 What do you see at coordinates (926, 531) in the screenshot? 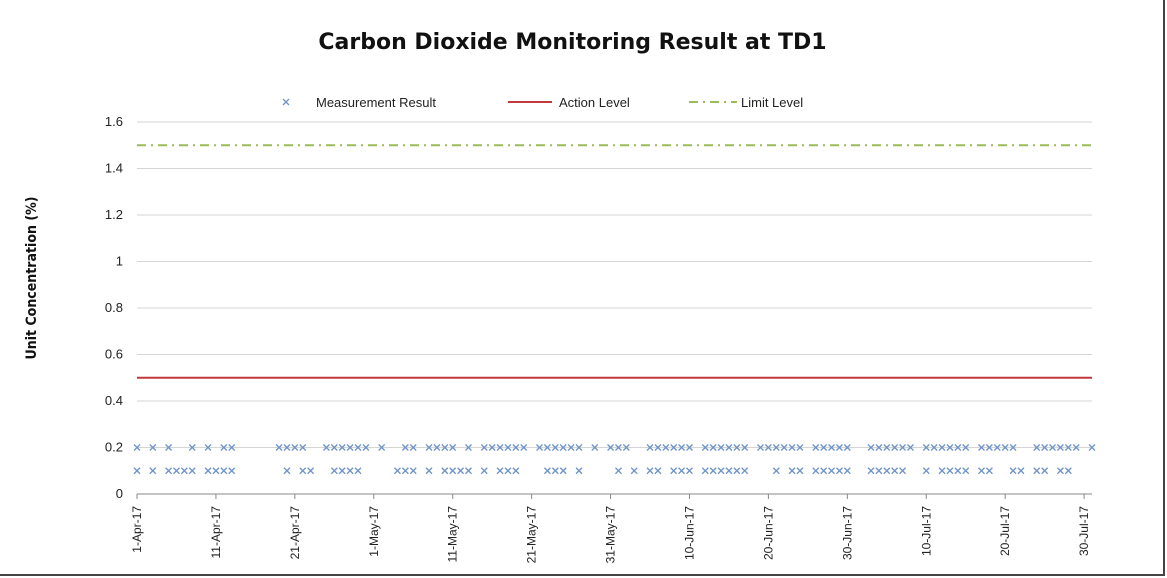
I see `x-tick-label: 10-Jul-17` at bounding box center [926, 531].